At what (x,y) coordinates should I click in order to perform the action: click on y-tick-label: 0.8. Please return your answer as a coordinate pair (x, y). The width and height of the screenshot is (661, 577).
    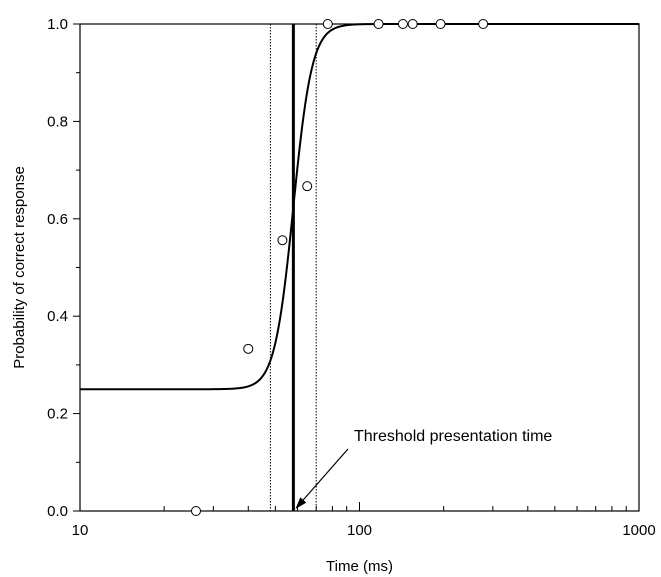
    Looking at the image, I should click on (57, 121).